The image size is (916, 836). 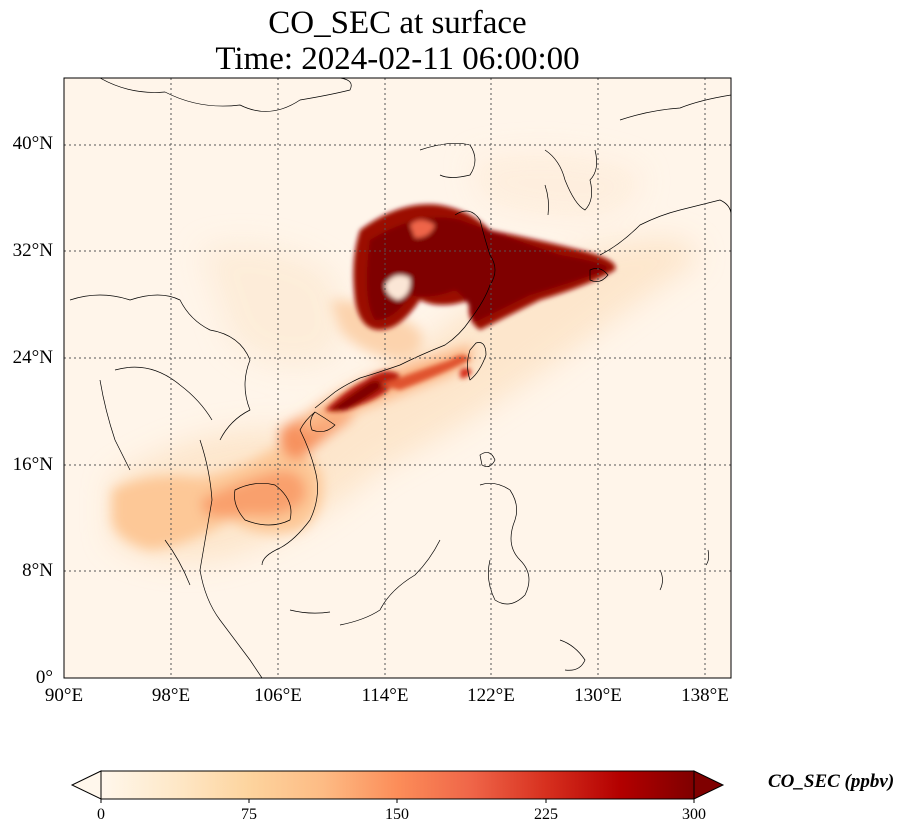 I want to click on lon-label-106e: 106°E, so click(x=278, y=695).